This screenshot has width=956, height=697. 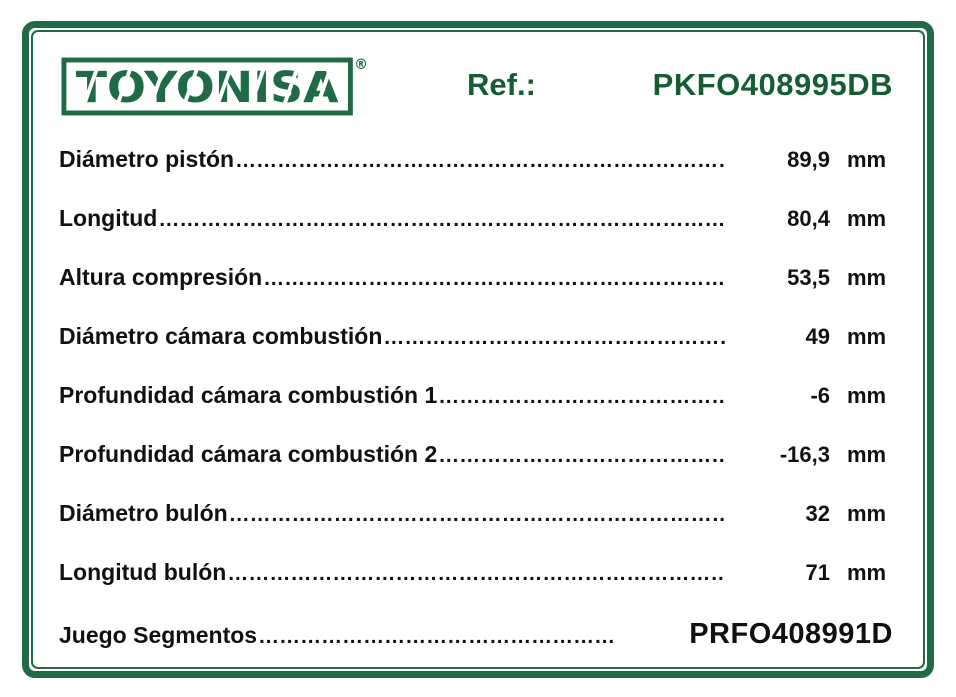 What do you see at coordinates (501, 84) in the screenshot?
I see `ref-label: Ref.:` at bounding box center [501, 84].